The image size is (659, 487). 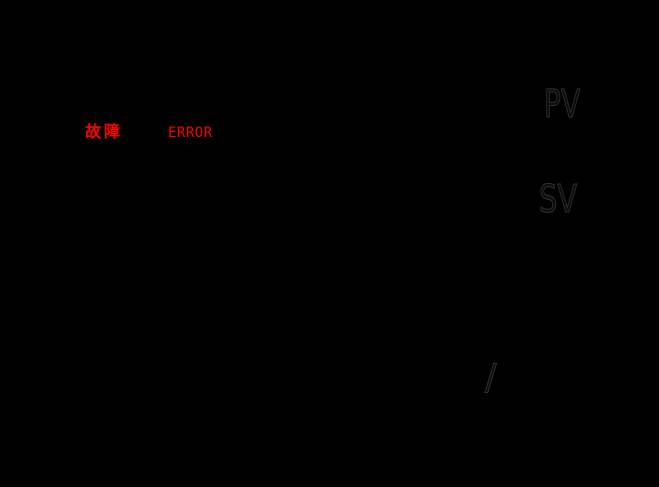 I want to click on slash-glyph: /, so click(x=491, y=377).